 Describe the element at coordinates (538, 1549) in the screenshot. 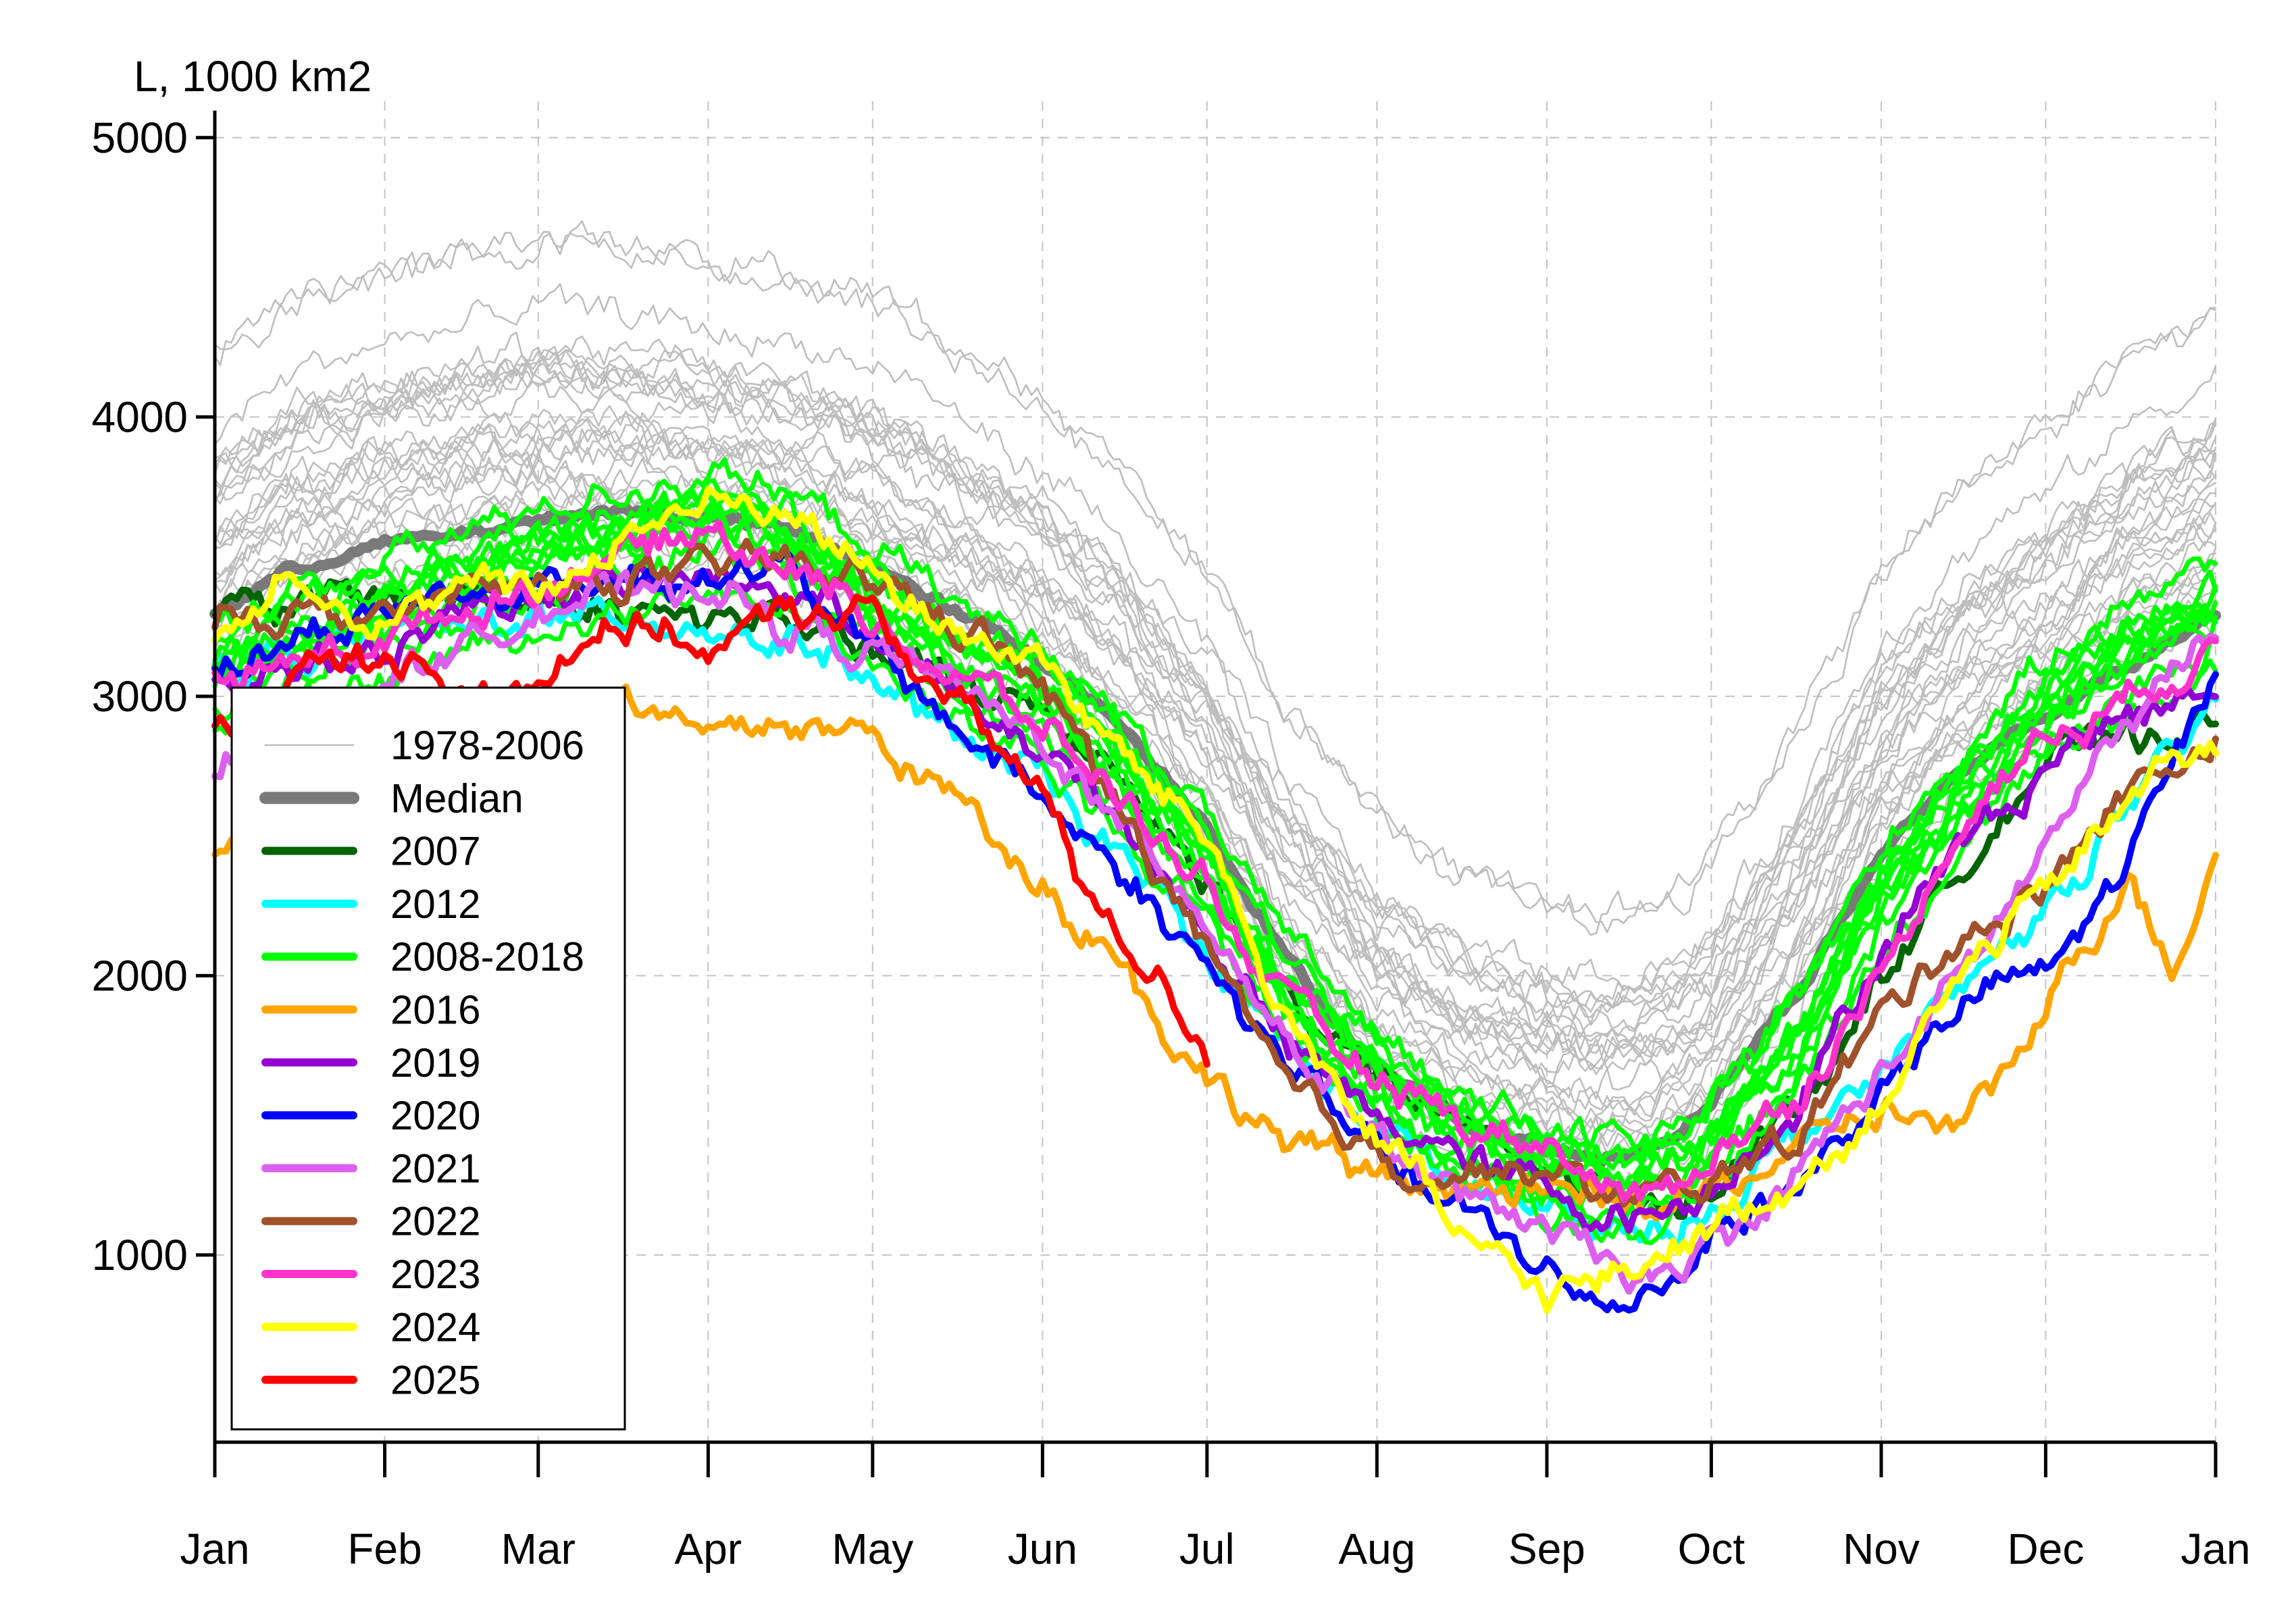

I see `x-tick-label: Mar` at that location.